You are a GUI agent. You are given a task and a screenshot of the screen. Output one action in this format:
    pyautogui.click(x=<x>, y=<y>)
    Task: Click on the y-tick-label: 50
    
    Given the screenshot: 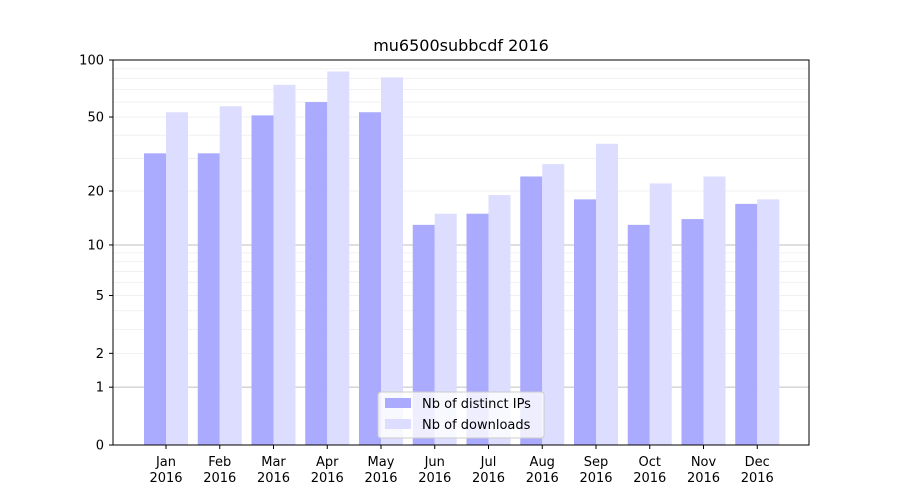 What is the action you would take?
    pyautogui.click(x=95, y=118)
    